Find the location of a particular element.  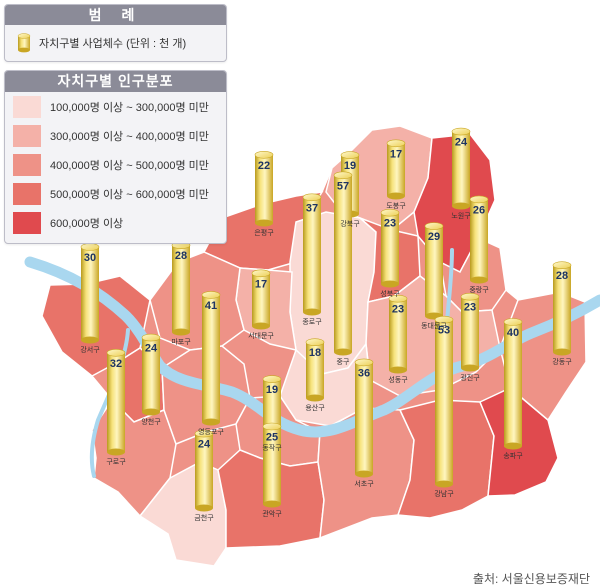

population-range-item: 600,000명 이상 is located at coordinates (68, 223).